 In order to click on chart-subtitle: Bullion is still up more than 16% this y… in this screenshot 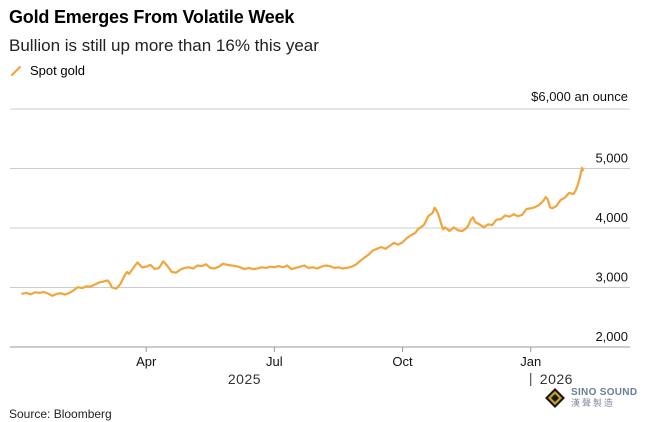, I will do `click(164, 45)`.